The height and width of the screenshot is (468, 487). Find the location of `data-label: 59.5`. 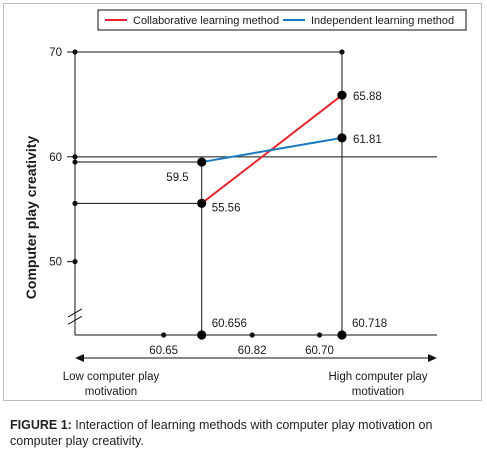

data-label: 59.5 is located at coordinates (177, 178).